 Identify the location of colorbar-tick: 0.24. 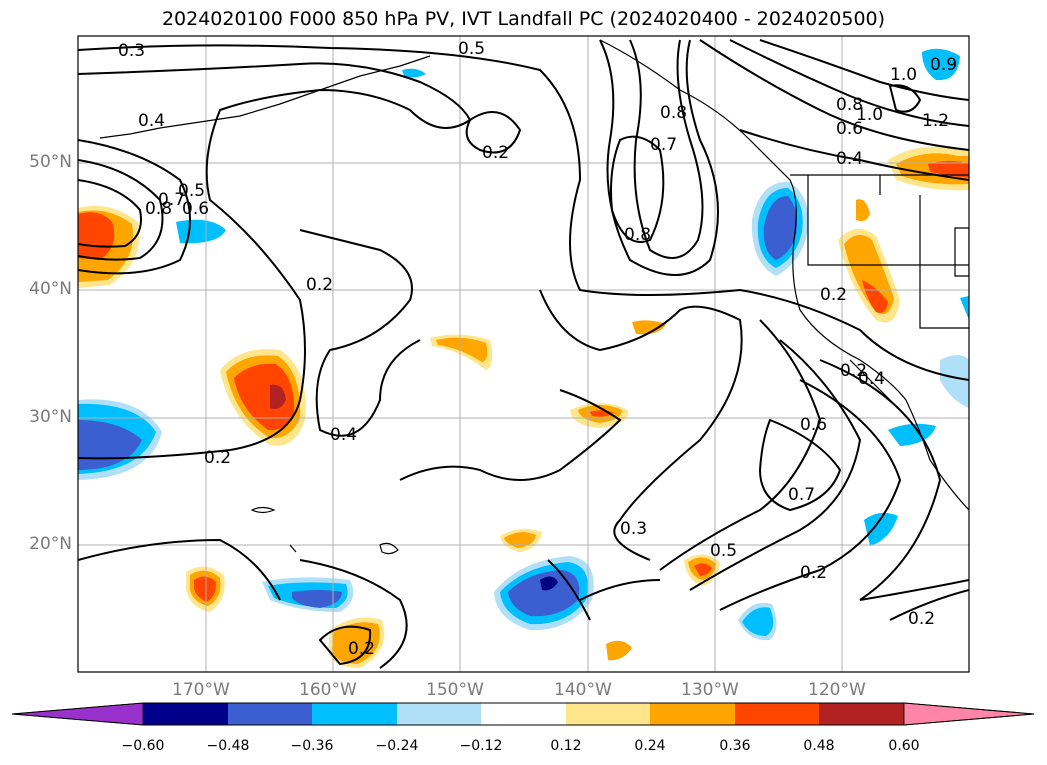
(650, 746).